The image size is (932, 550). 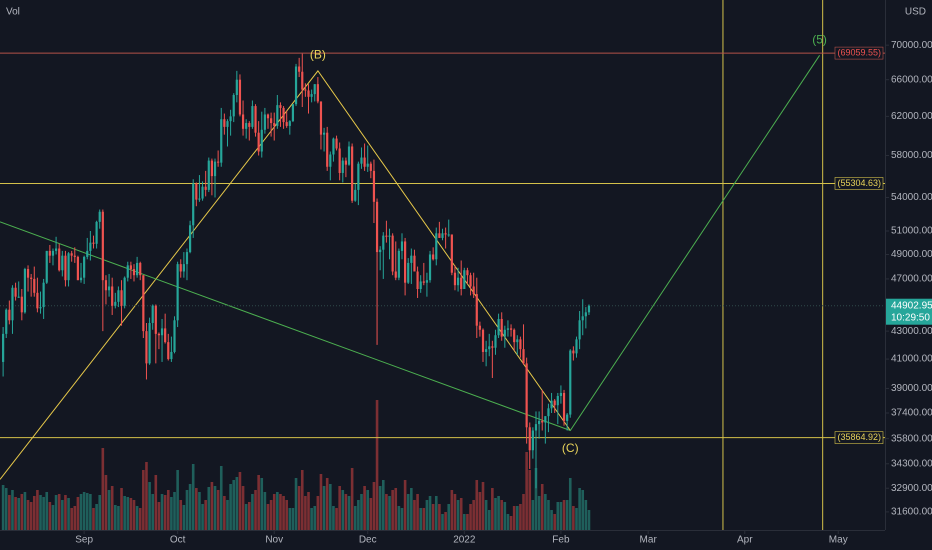 I want to click on y-tick-label: 31600.00, so click(x=911, y=512).